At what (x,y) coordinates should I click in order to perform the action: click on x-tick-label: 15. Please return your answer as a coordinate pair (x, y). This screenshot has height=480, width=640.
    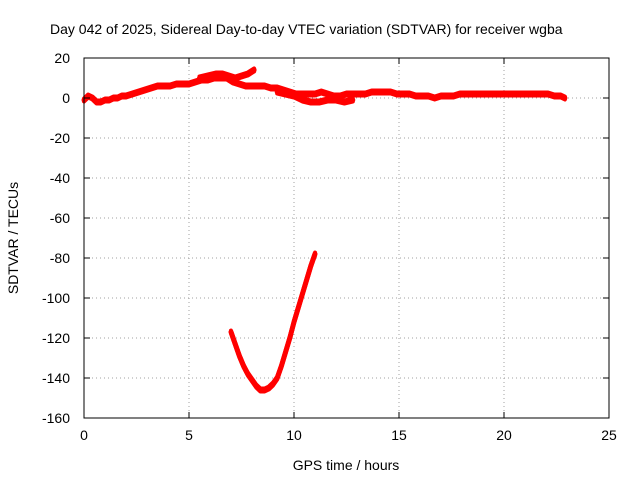
    Looking at the image, I should click on (399, 435).